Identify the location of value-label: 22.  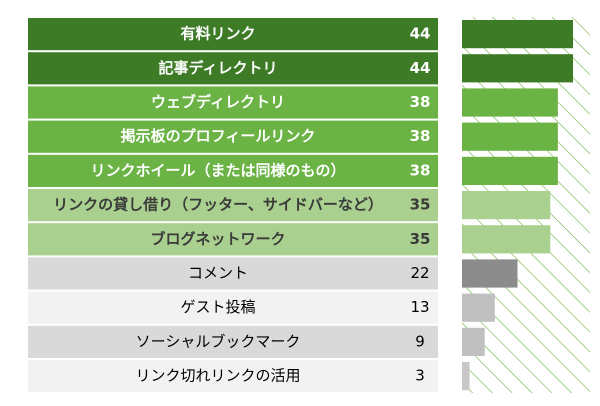
(419, 273).